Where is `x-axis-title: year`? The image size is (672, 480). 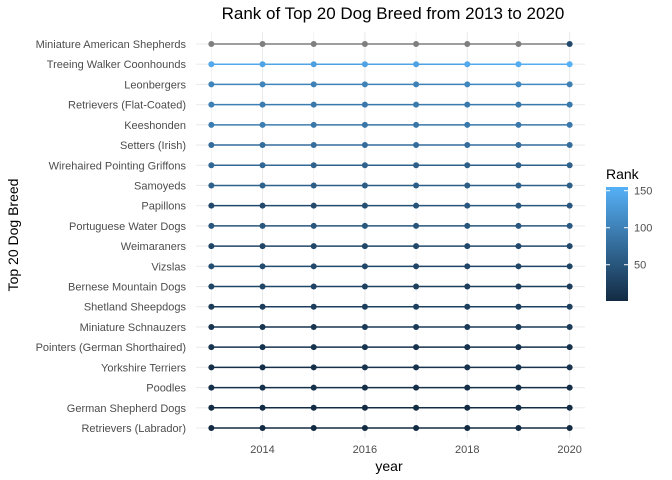
x-axis-title: year is located at coordinates (389, 466).